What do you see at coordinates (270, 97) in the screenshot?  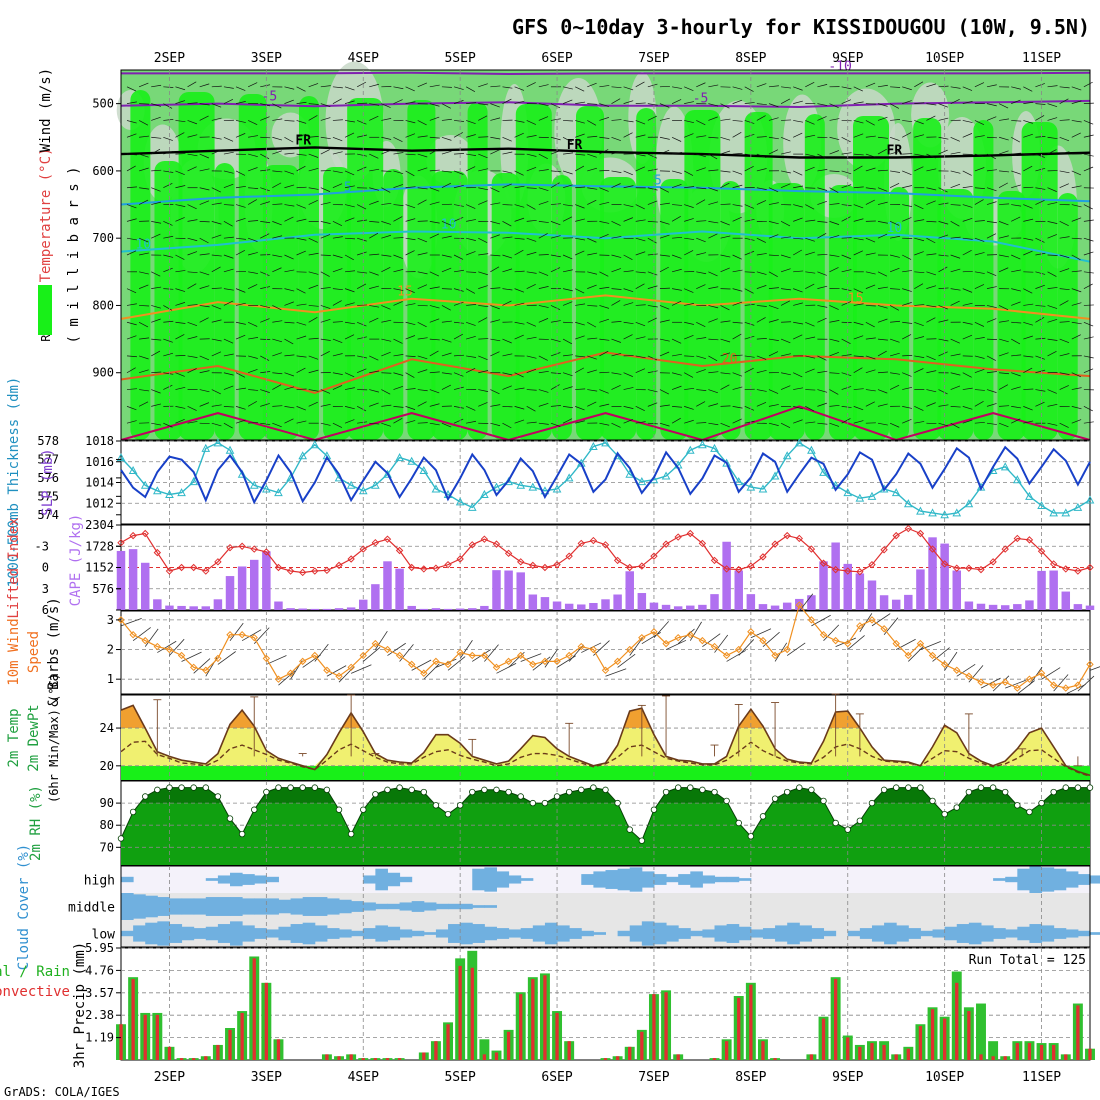 I see `isotherm-label--5-0: -5` at bounding box center [270, 97].